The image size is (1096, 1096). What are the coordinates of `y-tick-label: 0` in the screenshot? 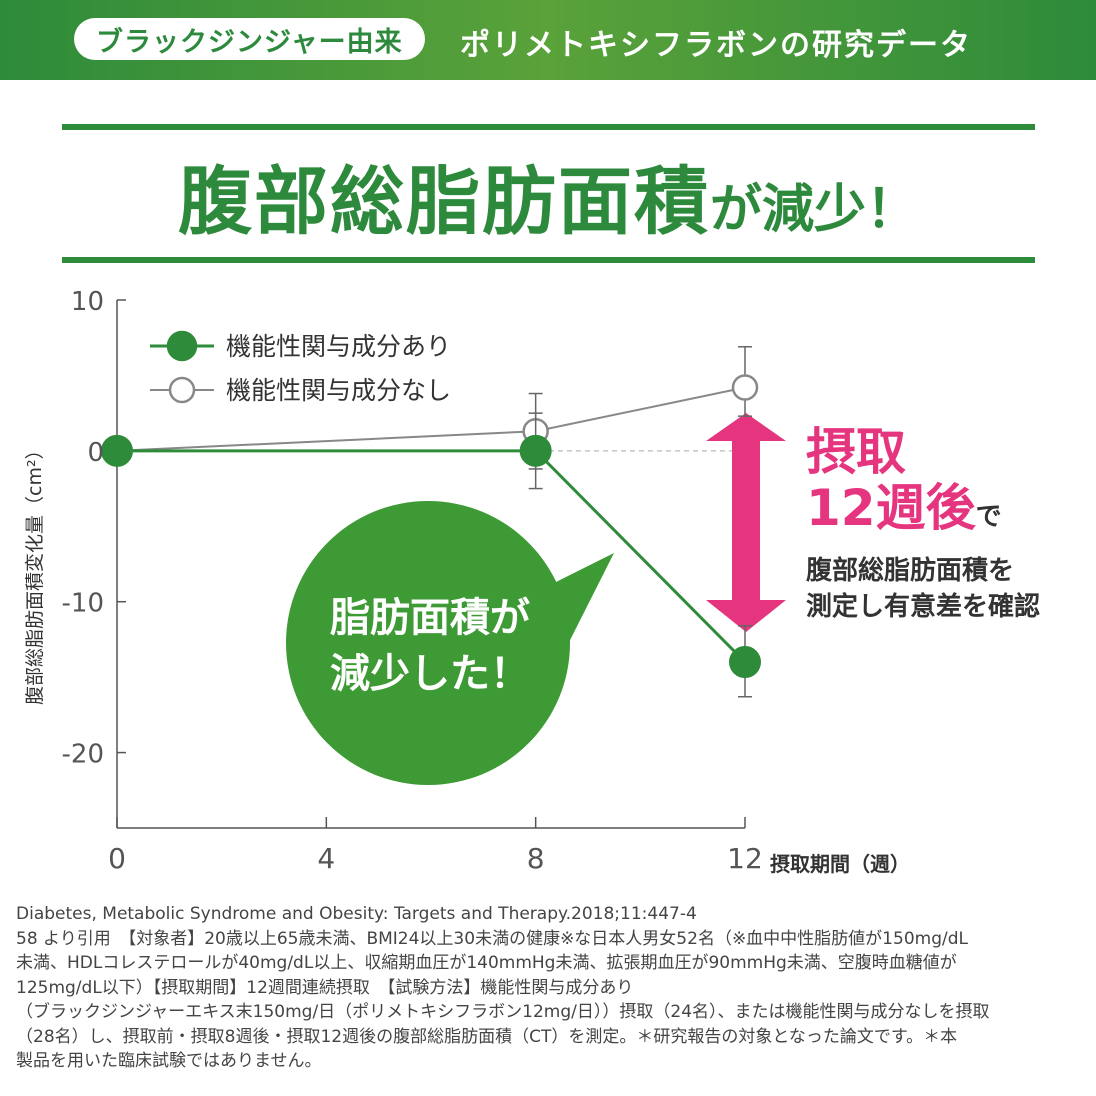 It's located at (95, 453).